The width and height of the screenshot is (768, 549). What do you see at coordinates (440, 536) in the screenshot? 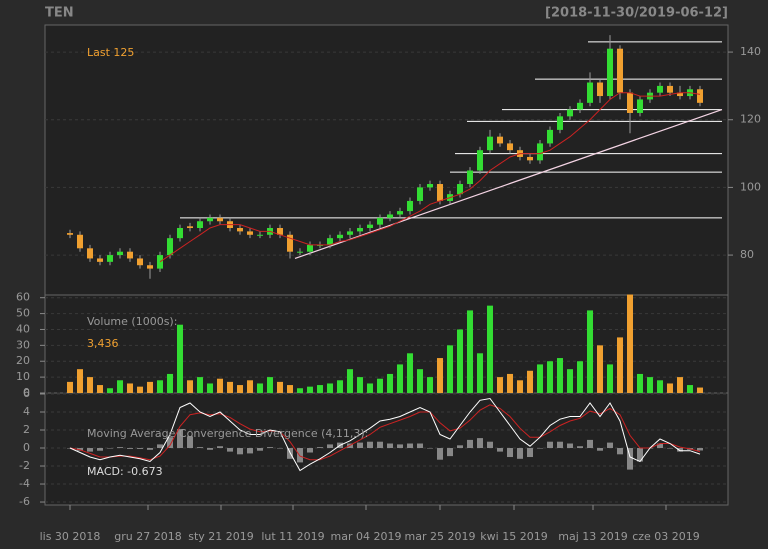
I see `x-tick-label: mar 25 2019` at bounding box center [440, 536].